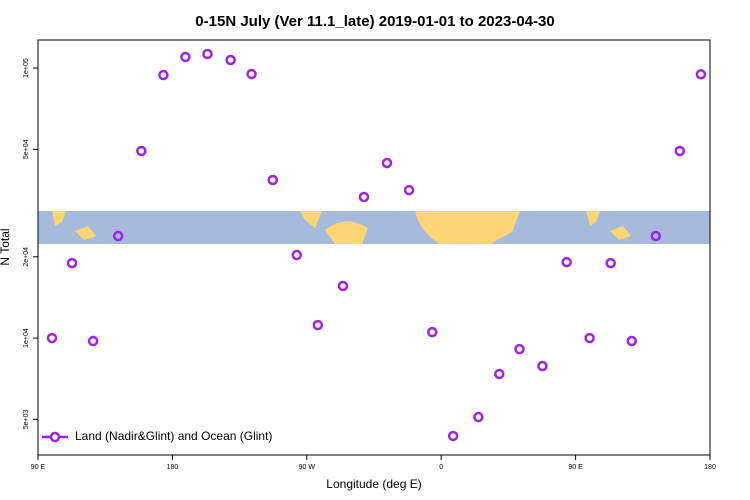  What do you see at coordinates (6, 246) in the screenshot?
I see `y-axis-label: N Total` at bounding box center [6, 246].